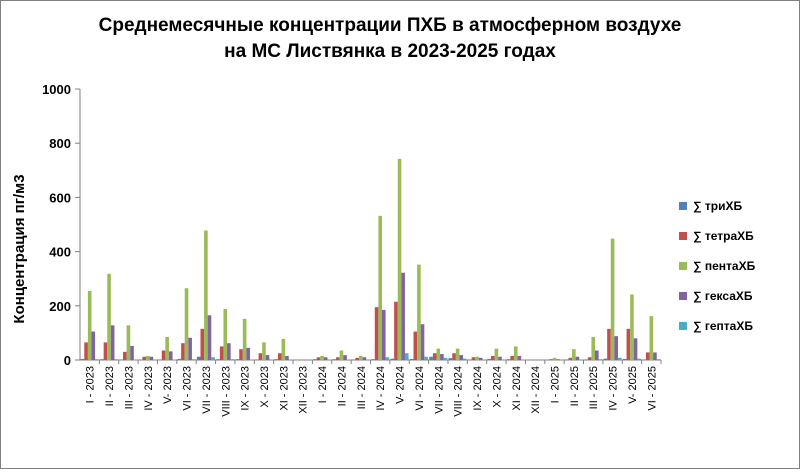  I want to click on y-tick-label: 0, so click(67, 360).